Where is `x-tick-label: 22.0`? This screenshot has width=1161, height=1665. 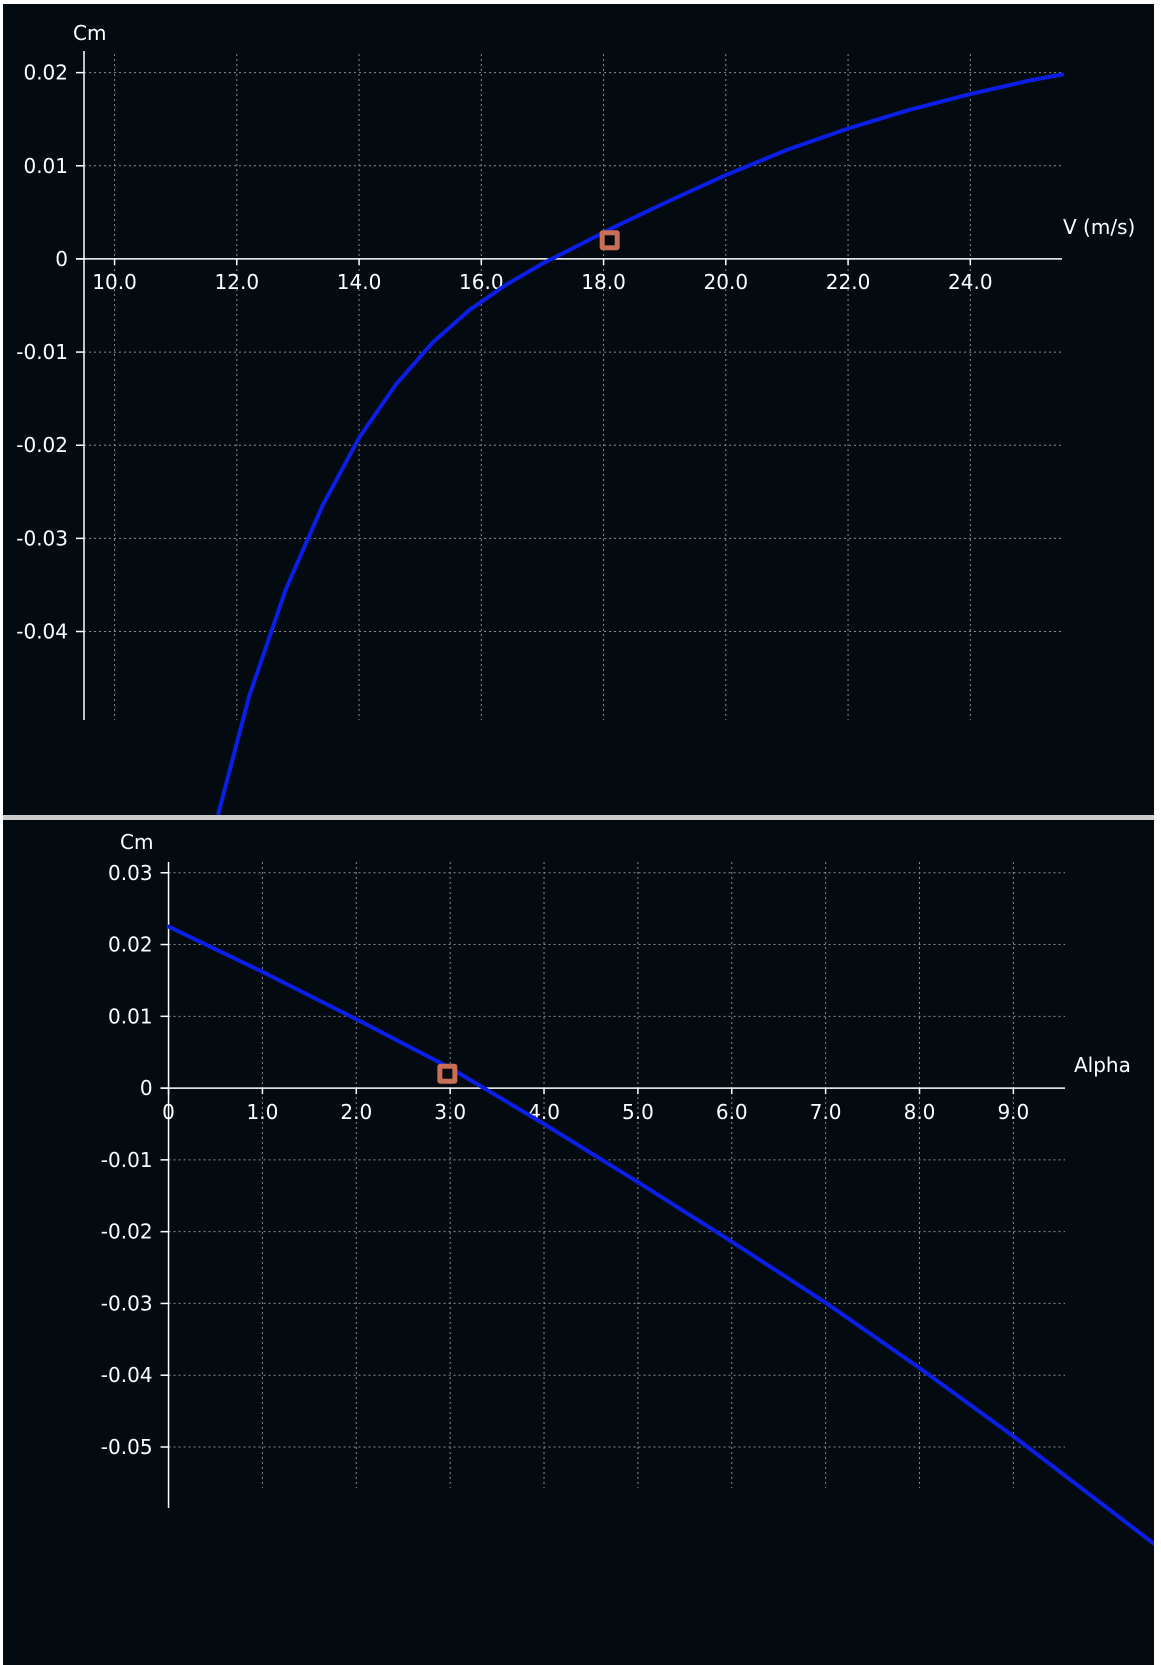 x-tick-label: 22.0 is located at coordinates (848, 282).